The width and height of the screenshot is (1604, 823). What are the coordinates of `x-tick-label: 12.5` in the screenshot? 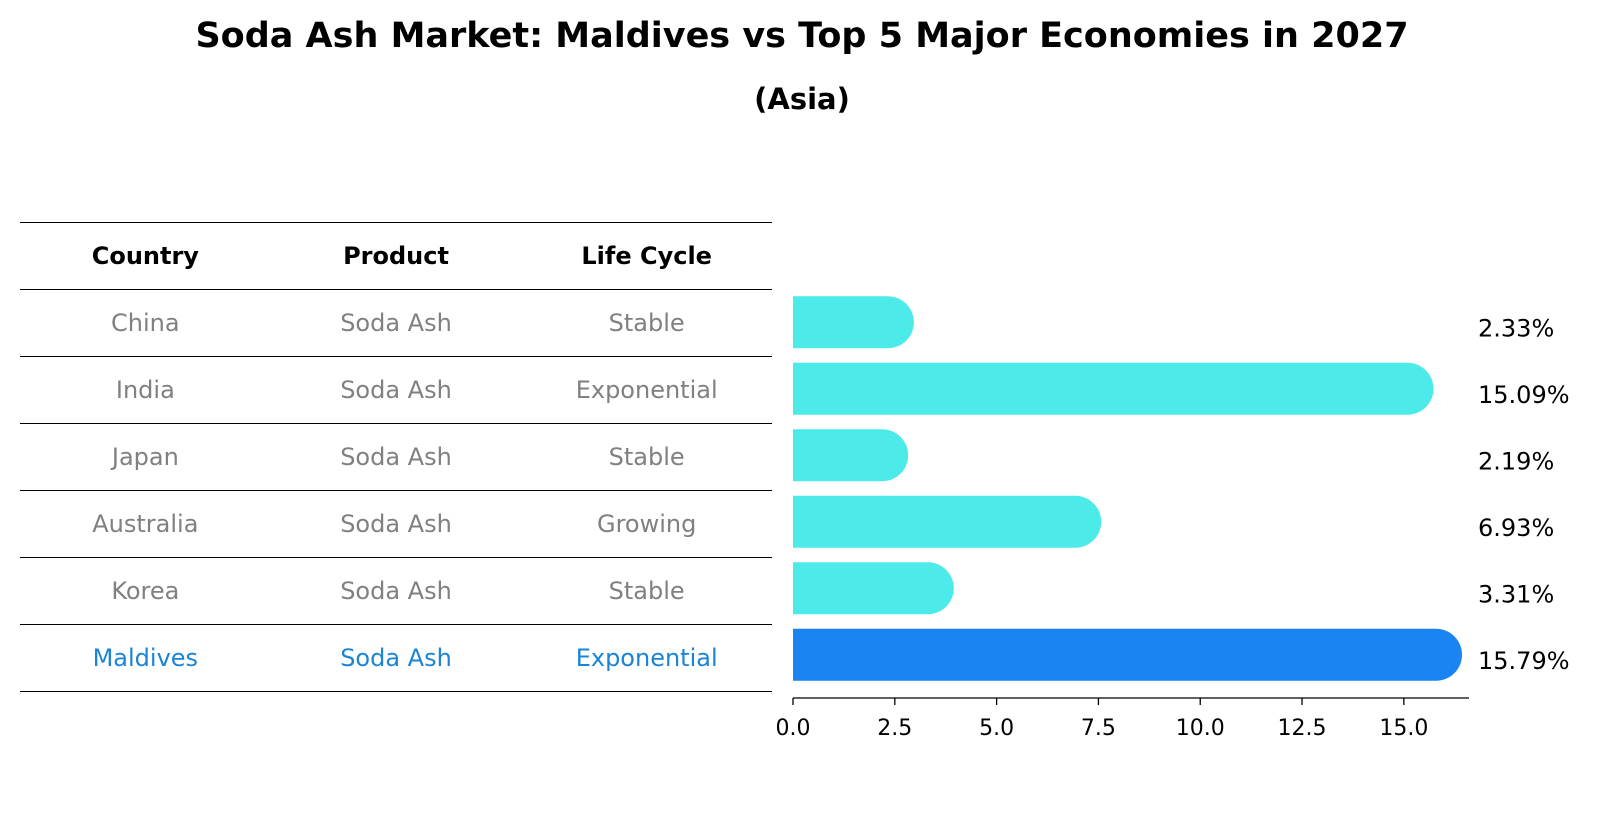 It's located at (1302, 728).